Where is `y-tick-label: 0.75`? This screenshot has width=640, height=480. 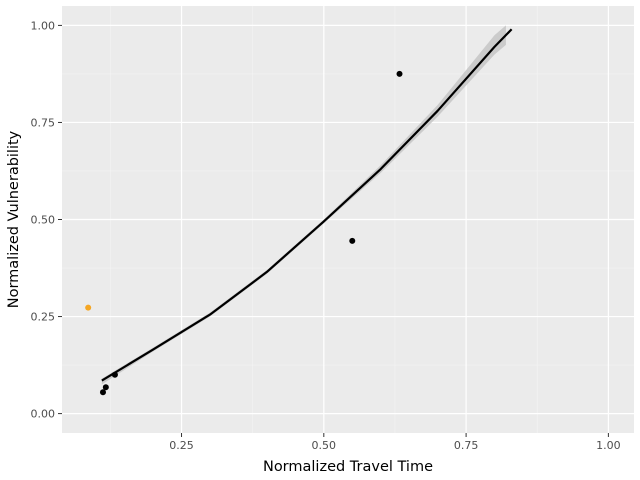 y-tick-label: 0.75 is located at coordinates (43, 122).